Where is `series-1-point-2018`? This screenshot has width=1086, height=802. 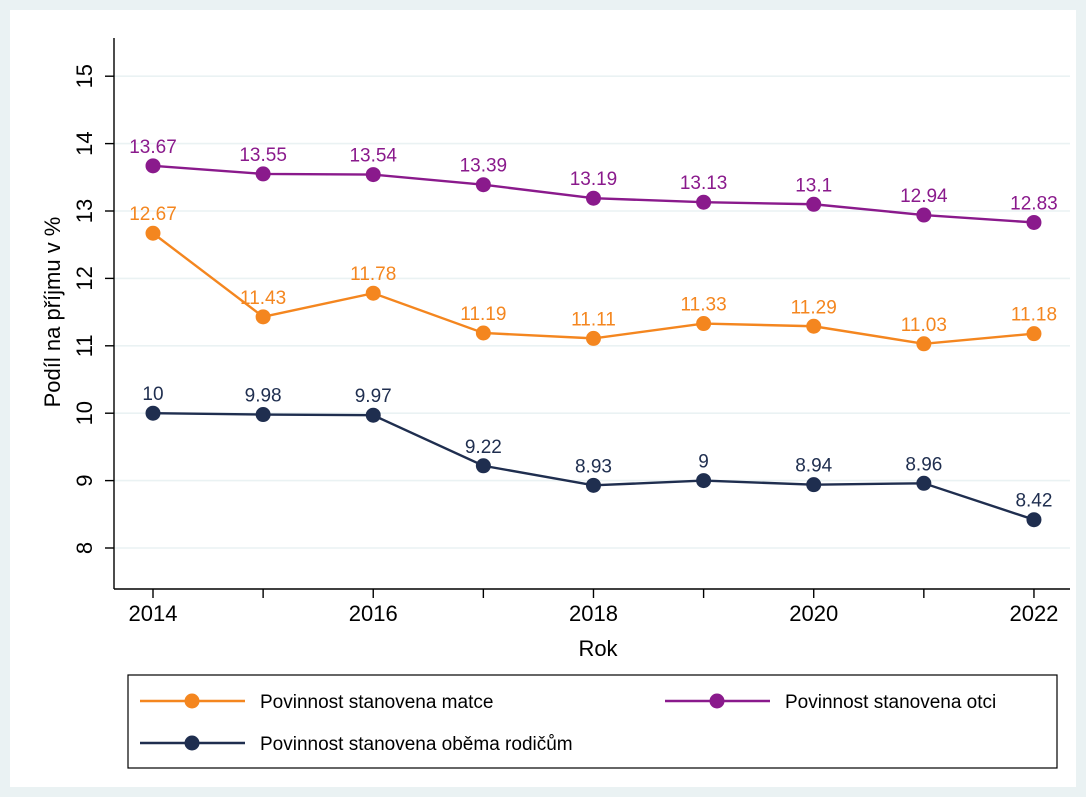 series-1-point-2018 is located at coordinates (593, 338).